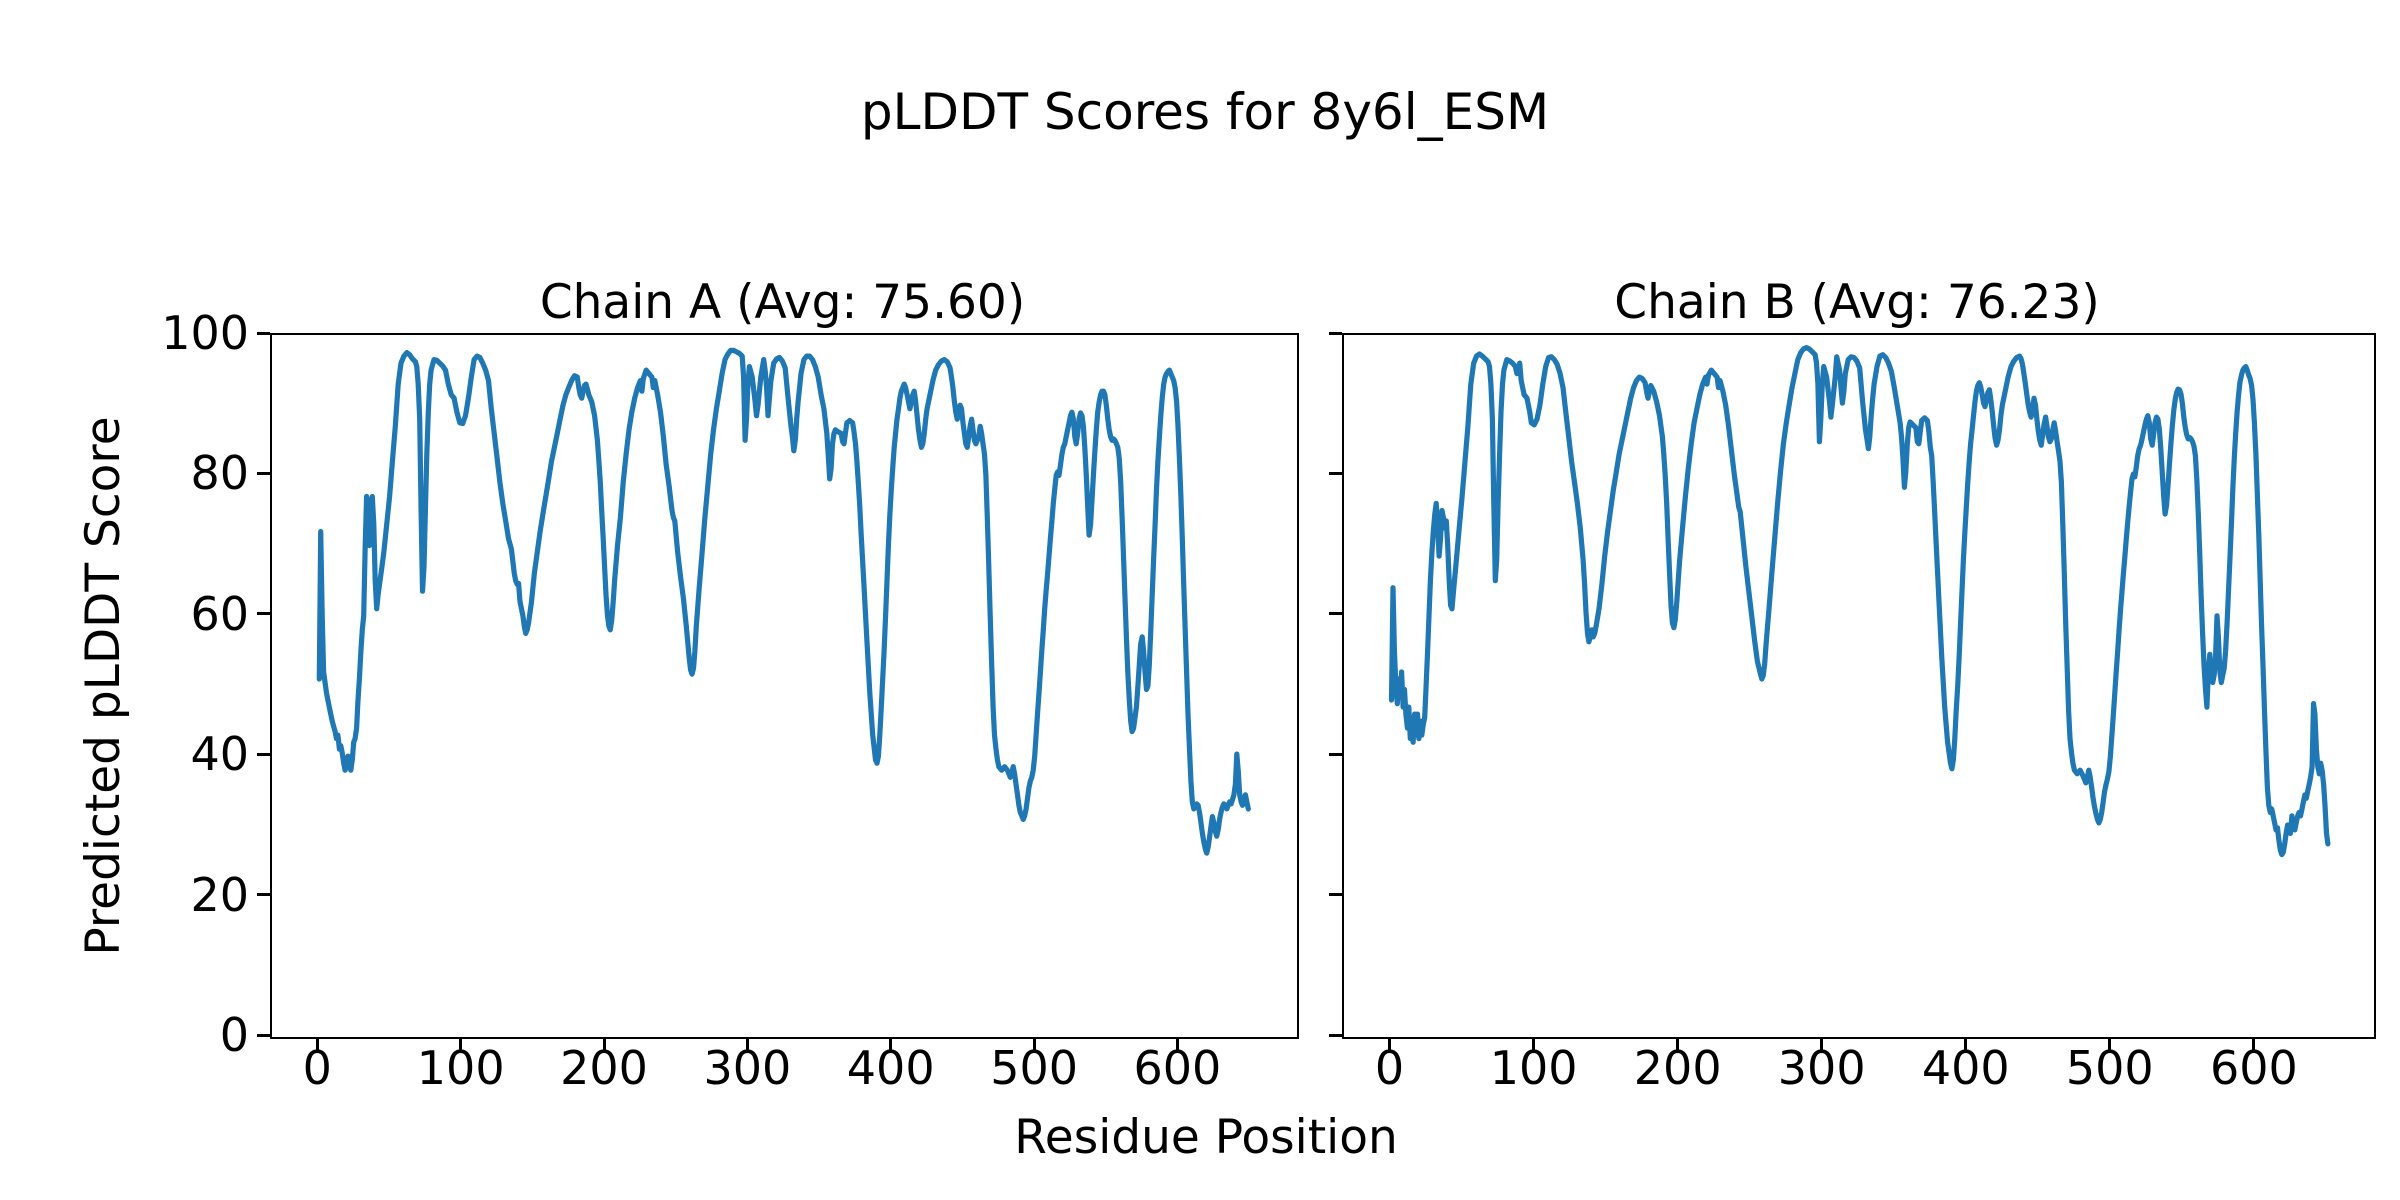 Image resolution: width=2400 pixels, height=1200 pixels. Describe the element at coordinates (219, 894) in the screenshot. I see `y-tick-label: 20` at that location.